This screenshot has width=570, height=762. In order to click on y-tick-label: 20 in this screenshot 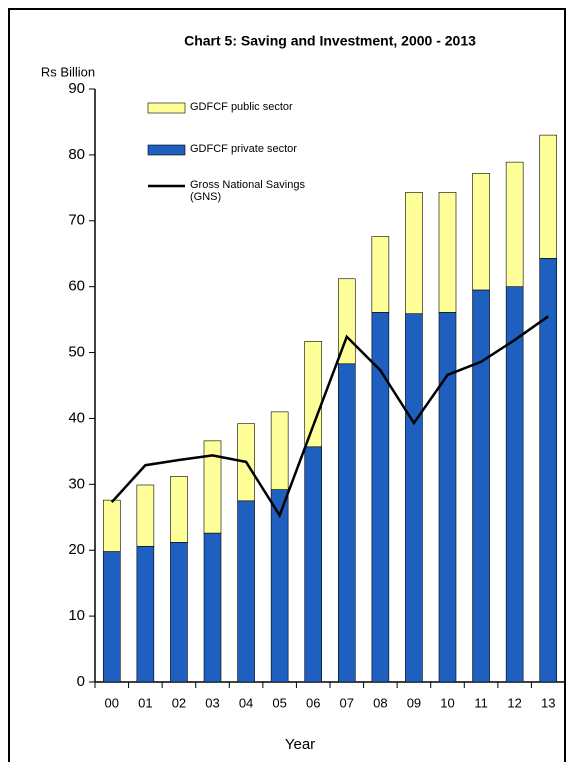, I will do `click(76, 549)`.